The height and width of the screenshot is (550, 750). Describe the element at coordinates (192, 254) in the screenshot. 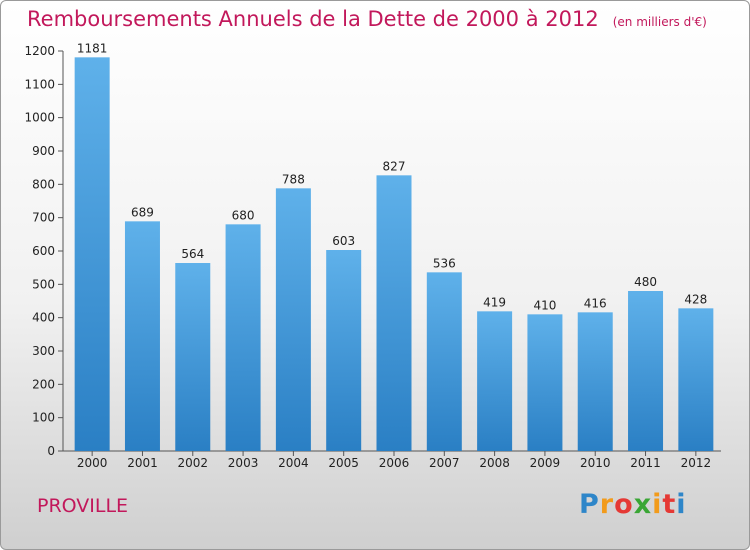

I see `data-label-2002: 564` at that location.